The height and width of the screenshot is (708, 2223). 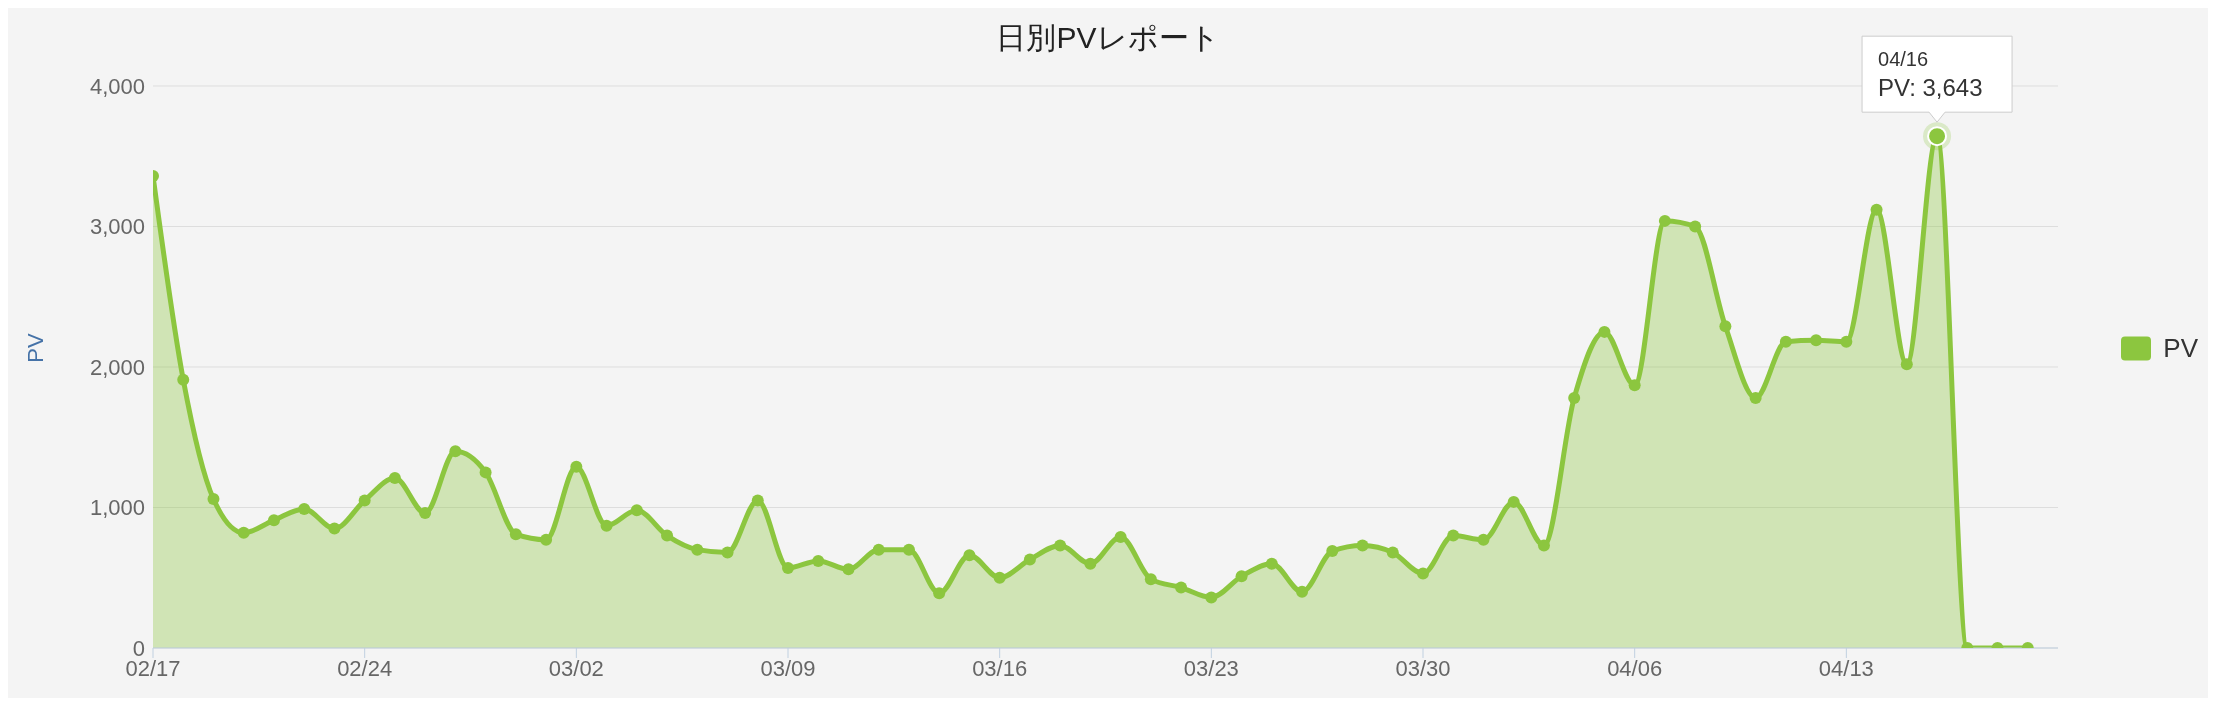 What do you see at coordinates (117, 508) in the screenshot?
I see `y-tick-label: 1,000` at bounding box center [117, 508].